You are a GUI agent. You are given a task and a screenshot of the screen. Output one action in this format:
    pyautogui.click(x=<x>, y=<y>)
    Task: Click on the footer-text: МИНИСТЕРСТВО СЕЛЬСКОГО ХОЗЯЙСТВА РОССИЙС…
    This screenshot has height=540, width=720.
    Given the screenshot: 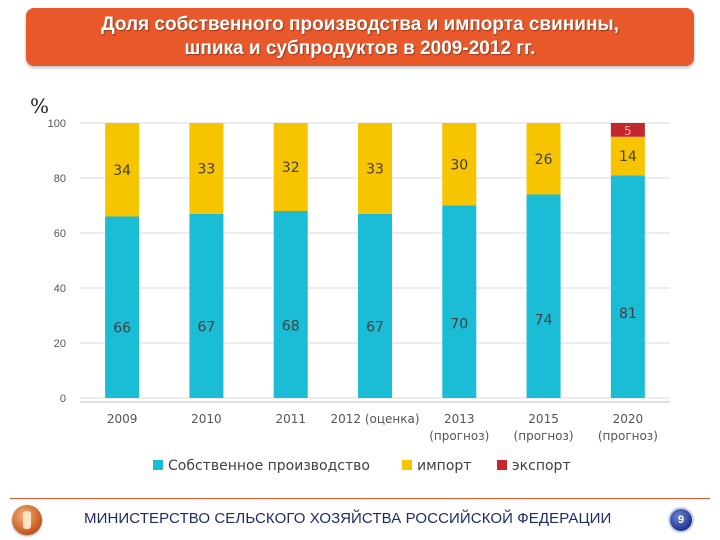 What is the action you would take?
    pyautogui.click(x=348, y=518)
    